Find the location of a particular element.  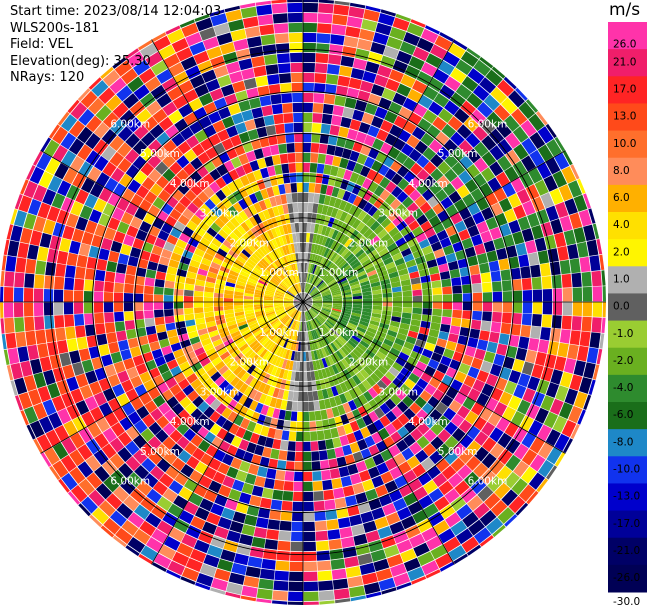

colorbar-tick: -8.0 is located at coordinates (623, 442).